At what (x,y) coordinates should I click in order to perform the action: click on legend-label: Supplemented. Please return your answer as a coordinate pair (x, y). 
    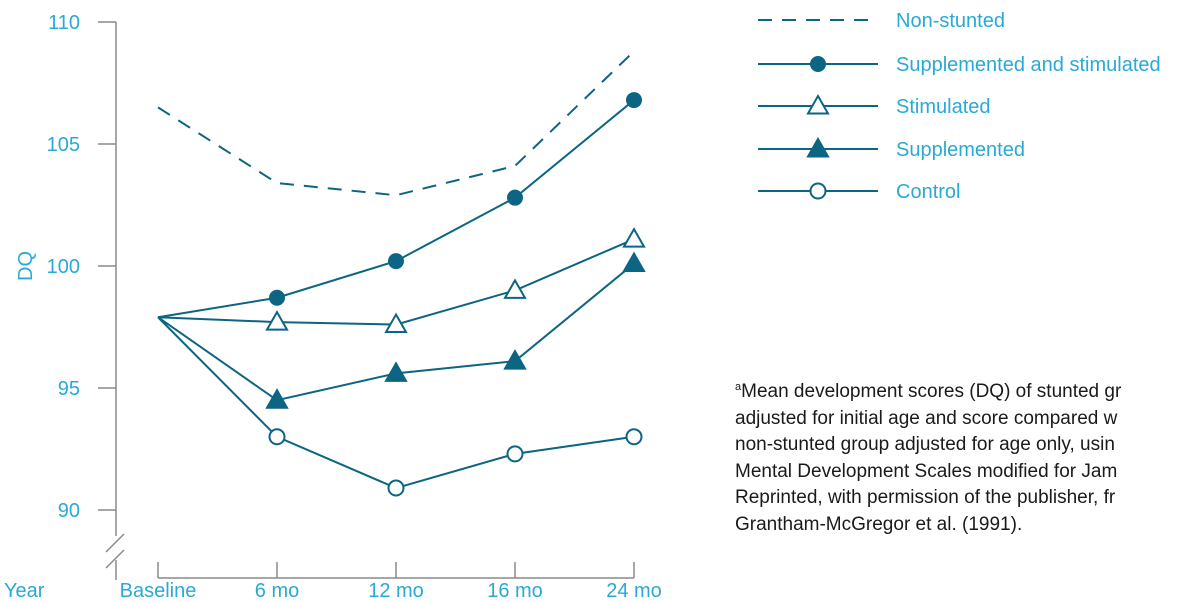
    Looking at the image, I should click on (960, 150).